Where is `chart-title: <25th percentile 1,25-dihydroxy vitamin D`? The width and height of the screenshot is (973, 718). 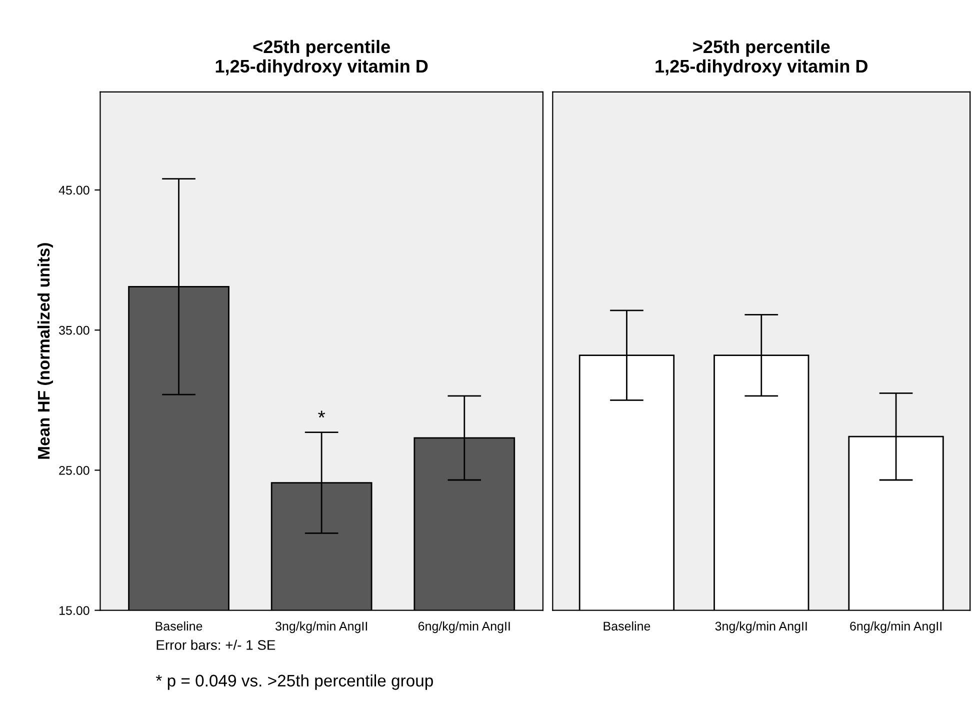 chart-title: <25th percentile 1,25-dihydroxy vitamin D is located at coordinates (322, 58).